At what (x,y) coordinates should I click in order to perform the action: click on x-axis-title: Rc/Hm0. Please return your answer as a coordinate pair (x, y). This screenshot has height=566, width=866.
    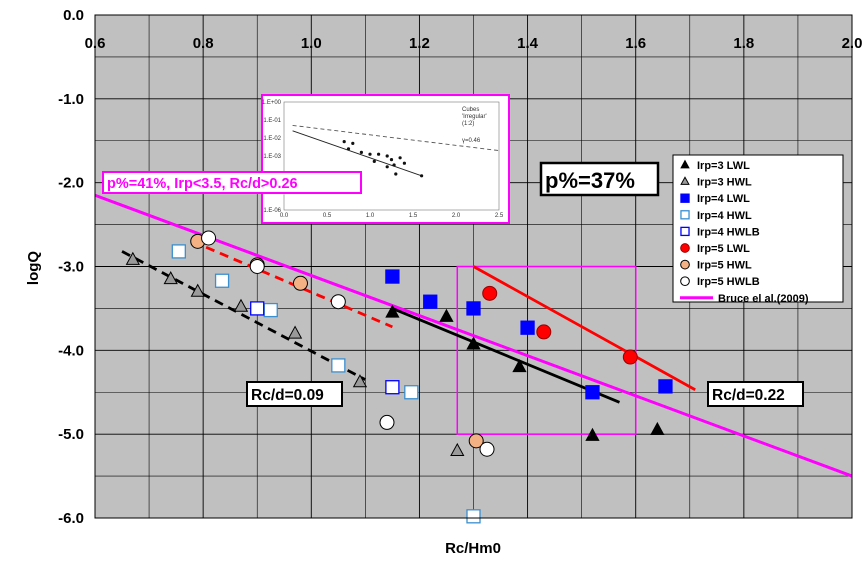
    Looking at the image, I should click on (473, 548).